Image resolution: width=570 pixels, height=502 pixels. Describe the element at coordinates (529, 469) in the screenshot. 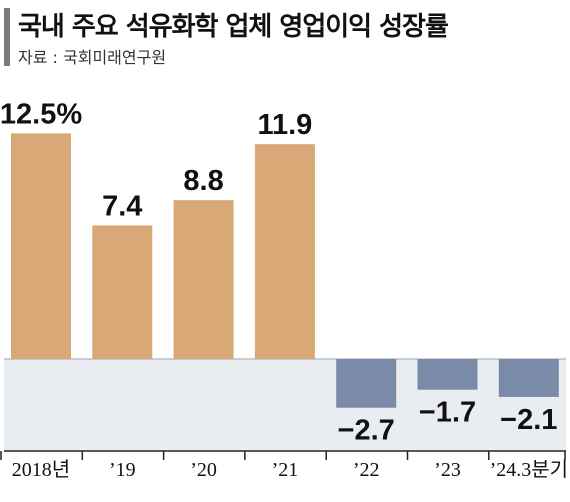

I see `x-tick-label-7: ’24.3분기` at that location.